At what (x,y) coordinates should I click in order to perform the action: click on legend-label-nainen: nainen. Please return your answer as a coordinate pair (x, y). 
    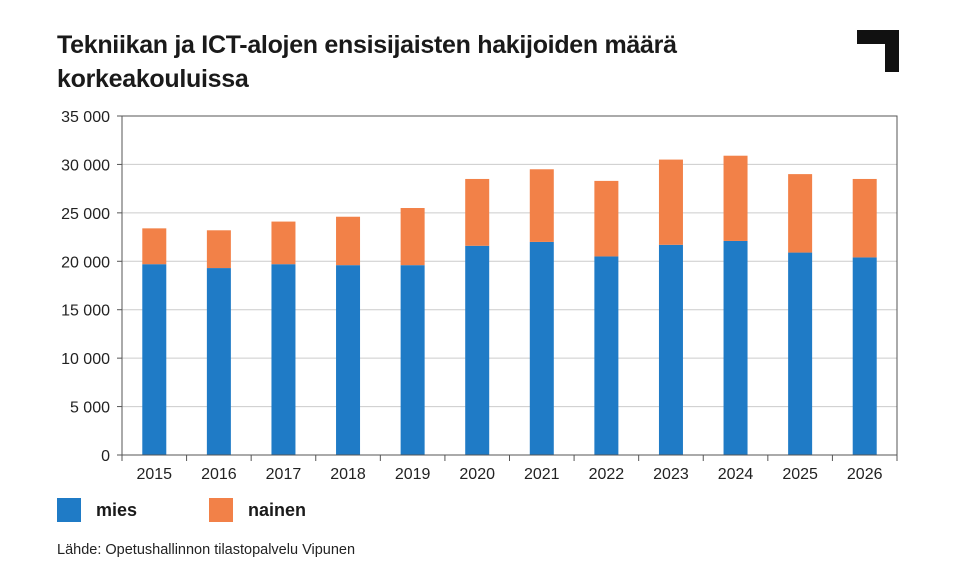
    Looking at the image, I should click on (277, 509).